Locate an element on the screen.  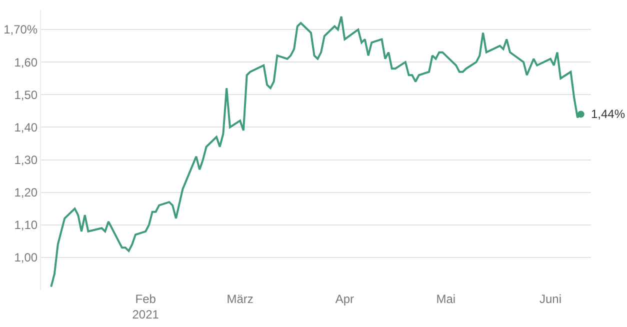
y-tick-label: 1,50 is located at coordinates (26, 95).